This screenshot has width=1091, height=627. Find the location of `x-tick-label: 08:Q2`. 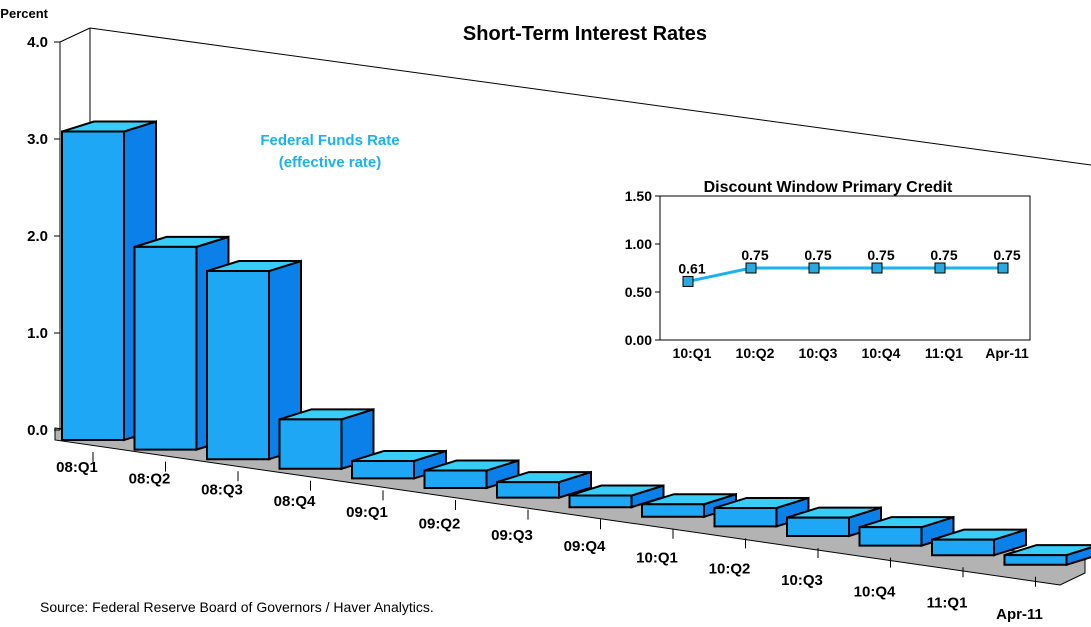

x-tick-label: 08:Q2 is located at coordinates (150, 478).